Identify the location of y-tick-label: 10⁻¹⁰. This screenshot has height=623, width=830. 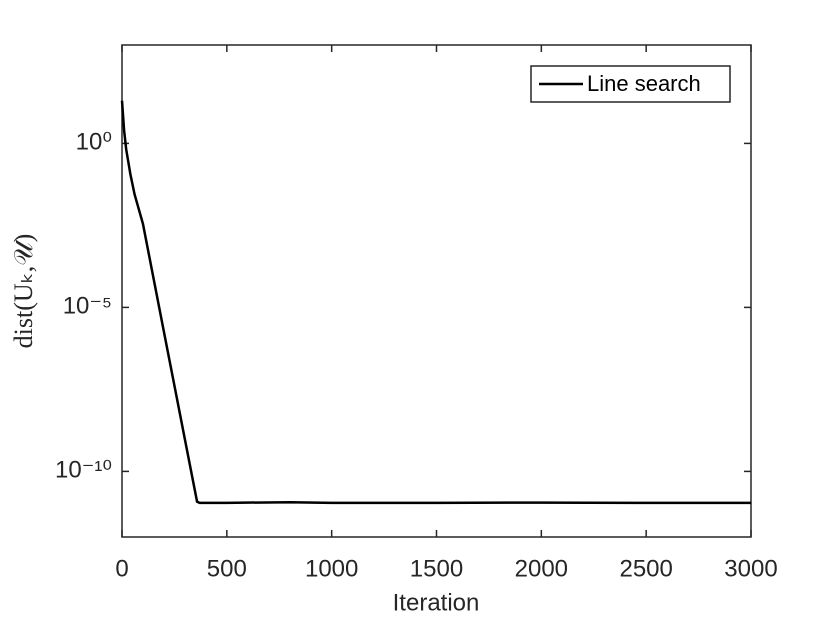
(83, 470).